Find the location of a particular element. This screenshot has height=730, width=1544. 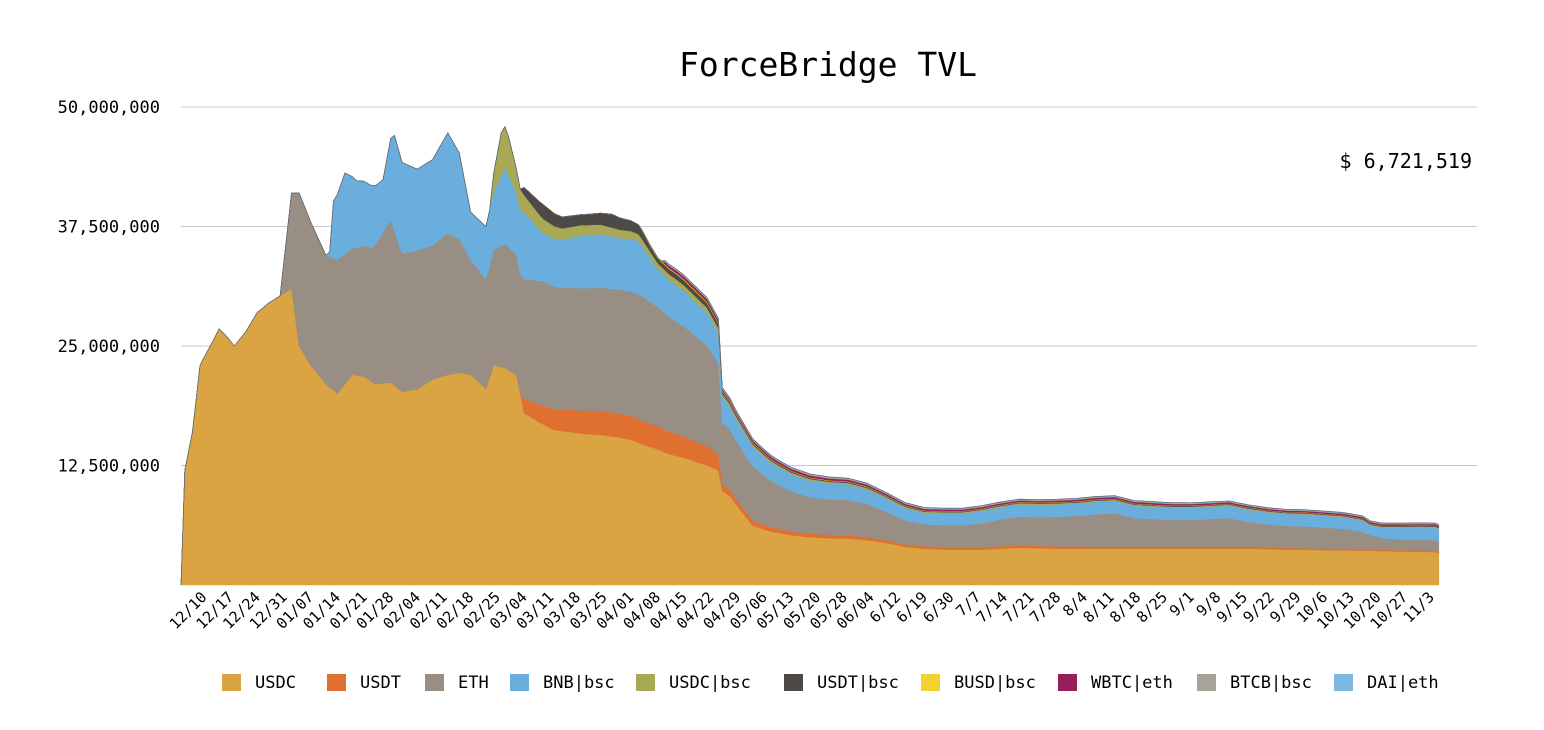

legend-label-bnb-bsc: BNB|bsc is located at coordinates (579, 683).